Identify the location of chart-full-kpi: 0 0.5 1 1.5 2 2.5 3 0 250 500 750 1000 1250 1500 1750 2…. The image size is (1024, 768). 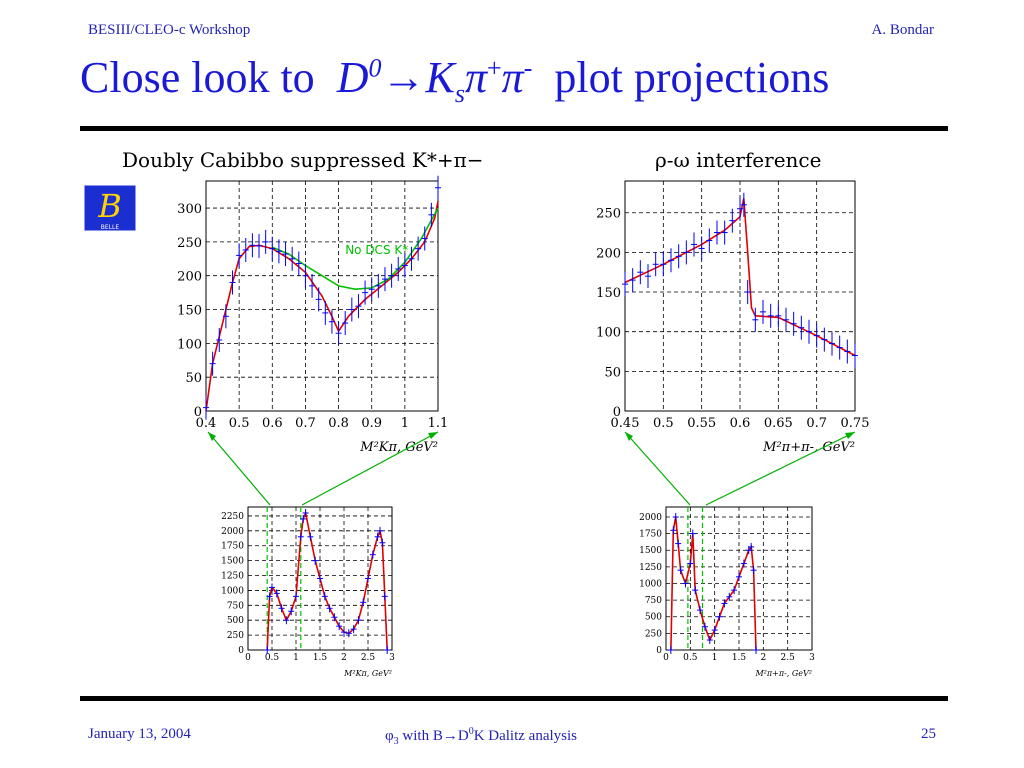
(308, 592).